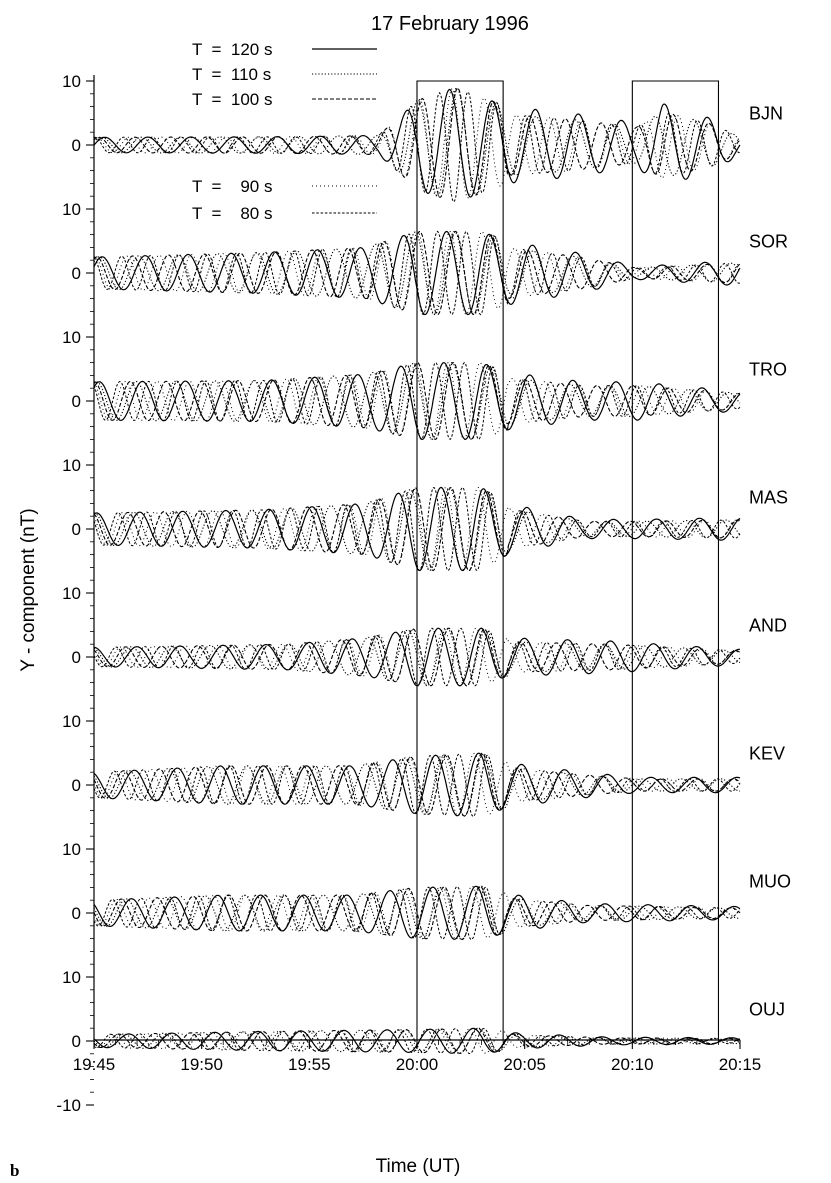 This screenshot has width=831, height=1183. What do you see at coordinates (28, 589) in the screenshot?
I see `y-axis-label: Y - component (nT)` at bounding box center [28, 589].